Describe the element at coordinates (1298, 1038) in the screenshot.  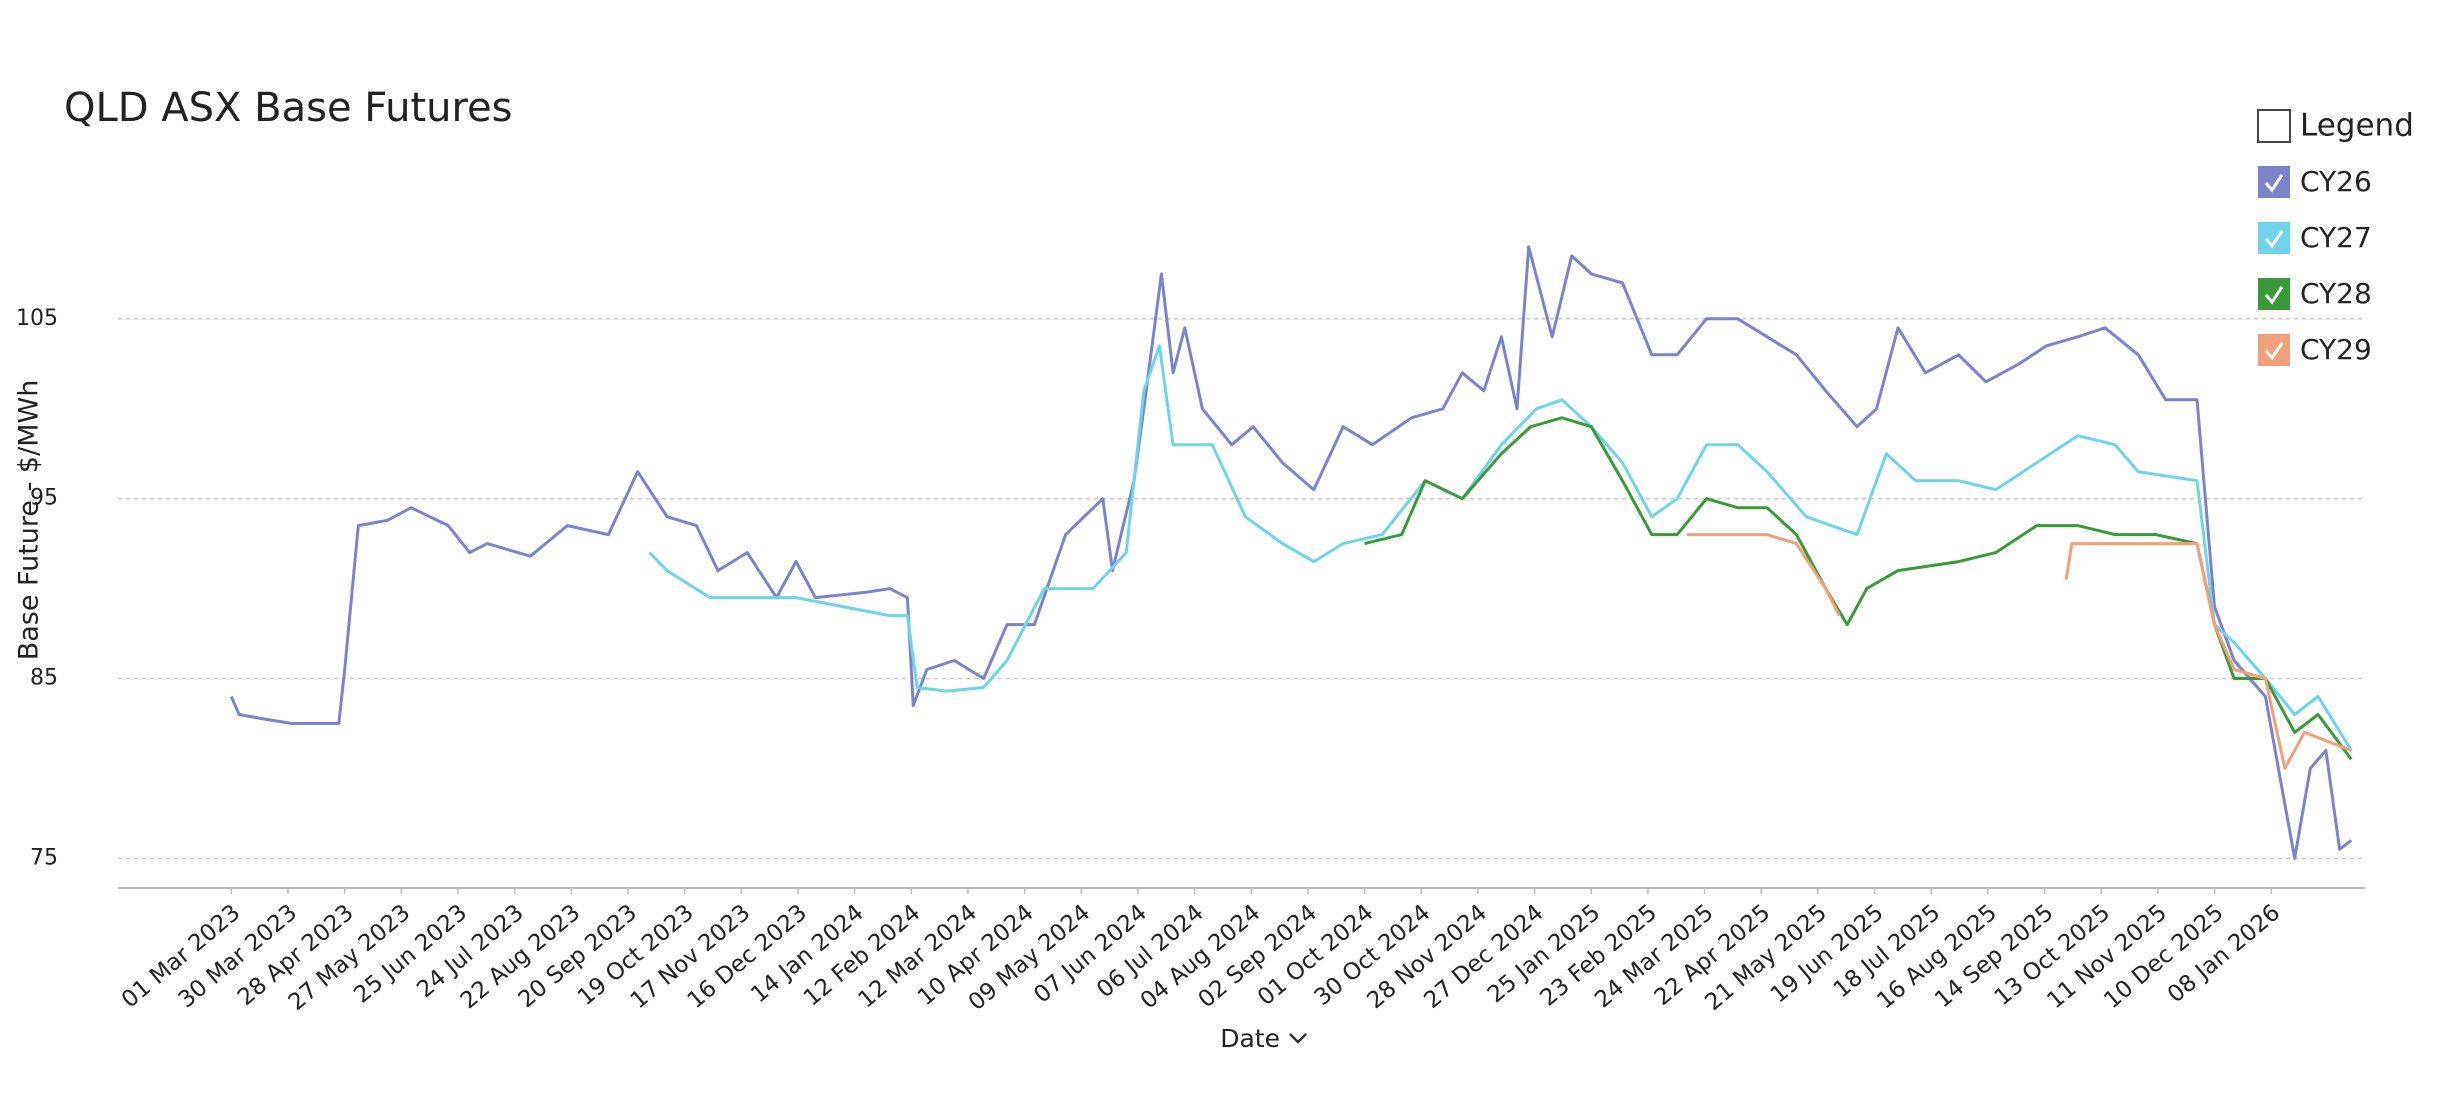
I see `sort-chevron` at that location.